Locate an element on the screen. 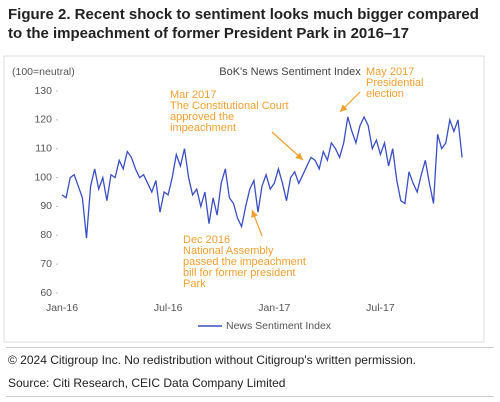 The width and height of the screenshot is (500, 402). annotation: bill for former president is located at coordinates (239, 273).